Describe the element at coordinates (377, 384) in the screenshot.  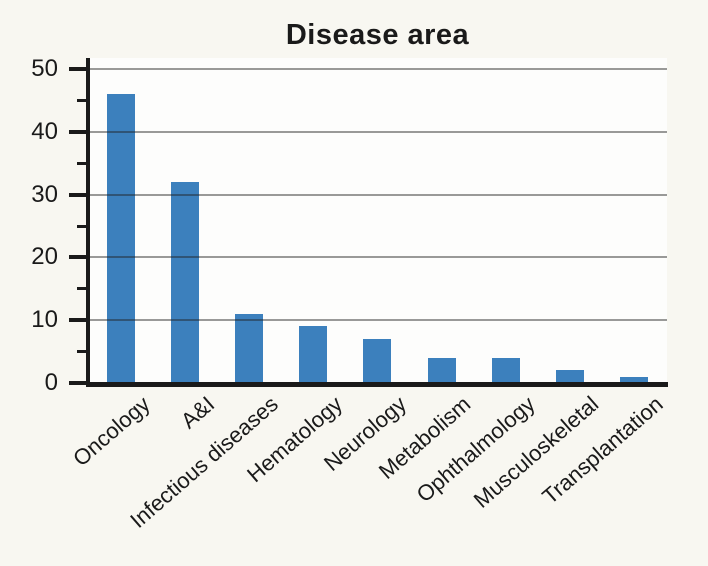
I see `x-axis-line` at that location.